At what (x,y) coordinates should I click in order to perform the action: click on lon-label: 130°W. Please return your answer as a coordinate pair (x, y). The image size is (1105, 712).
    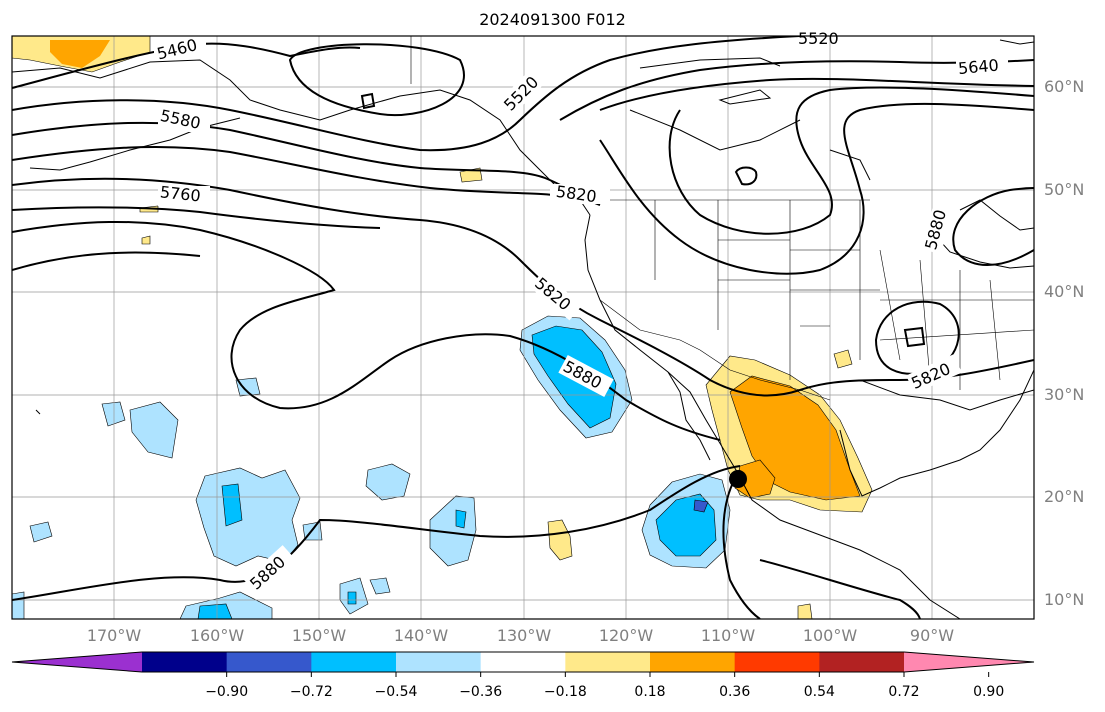
    Looking at the image, I should click on (524, 635).